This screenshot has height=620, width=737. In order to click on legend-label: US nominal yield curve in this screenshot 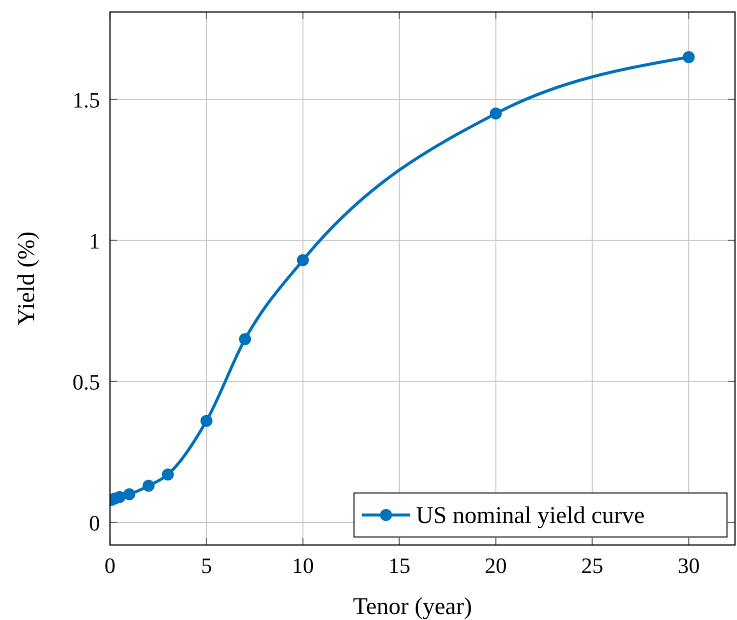, I will do `click(530, 516)`.